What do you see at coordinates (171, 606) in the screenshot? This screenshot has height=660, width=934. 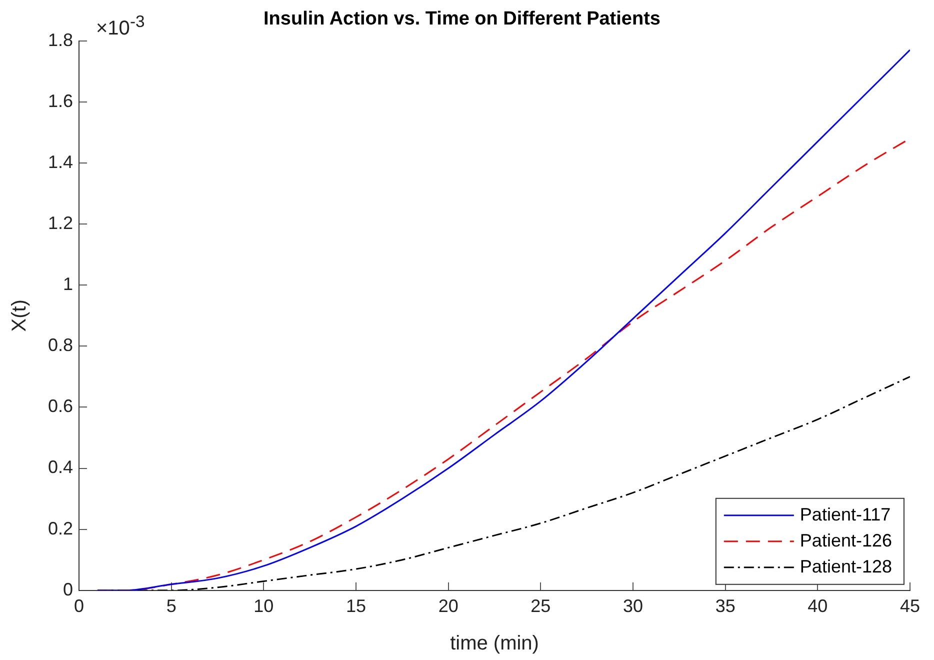 I see `x-tick-label: 5` at bounding box center [171, 606].